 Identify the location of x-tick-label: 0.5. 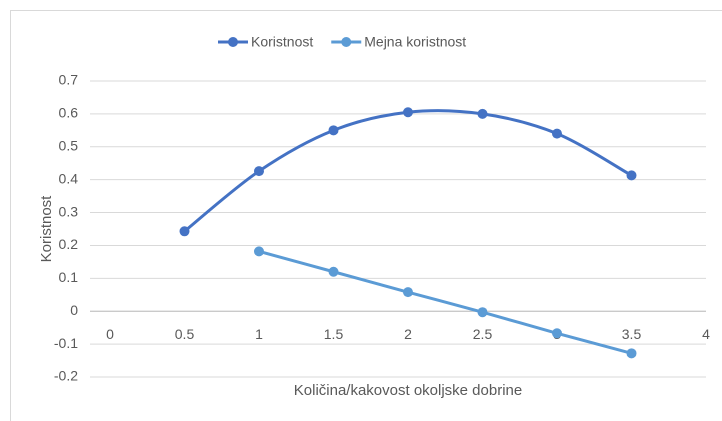
(185, 334).